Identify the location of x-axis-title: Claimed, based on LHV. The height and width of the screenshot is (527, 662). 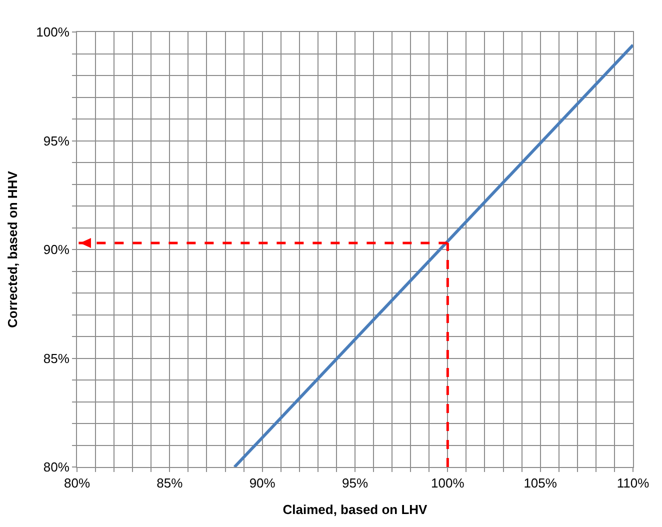
(355, 510).